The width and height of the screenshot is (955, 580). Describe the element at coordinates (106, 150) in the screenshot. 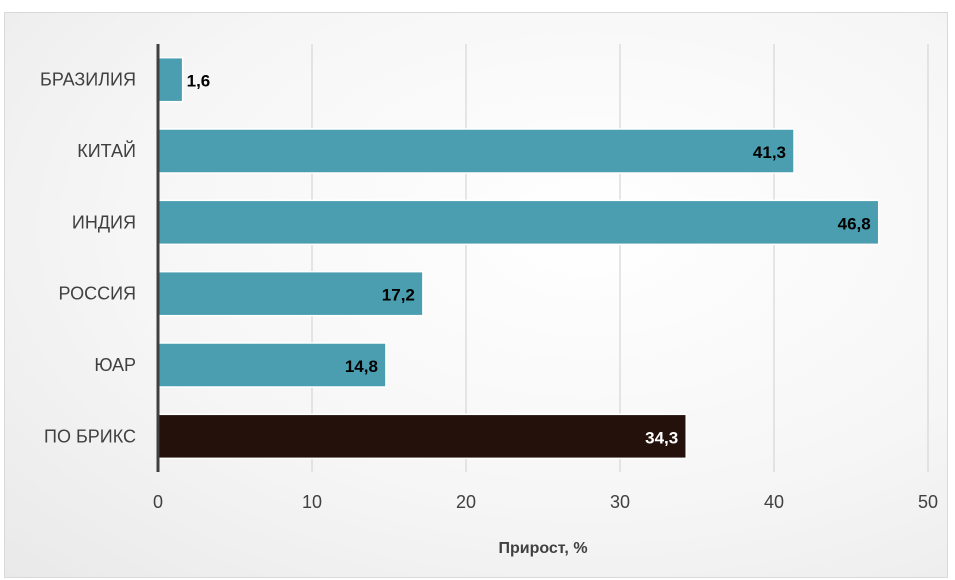

I see `category-label: КИТАЙ` at that location.